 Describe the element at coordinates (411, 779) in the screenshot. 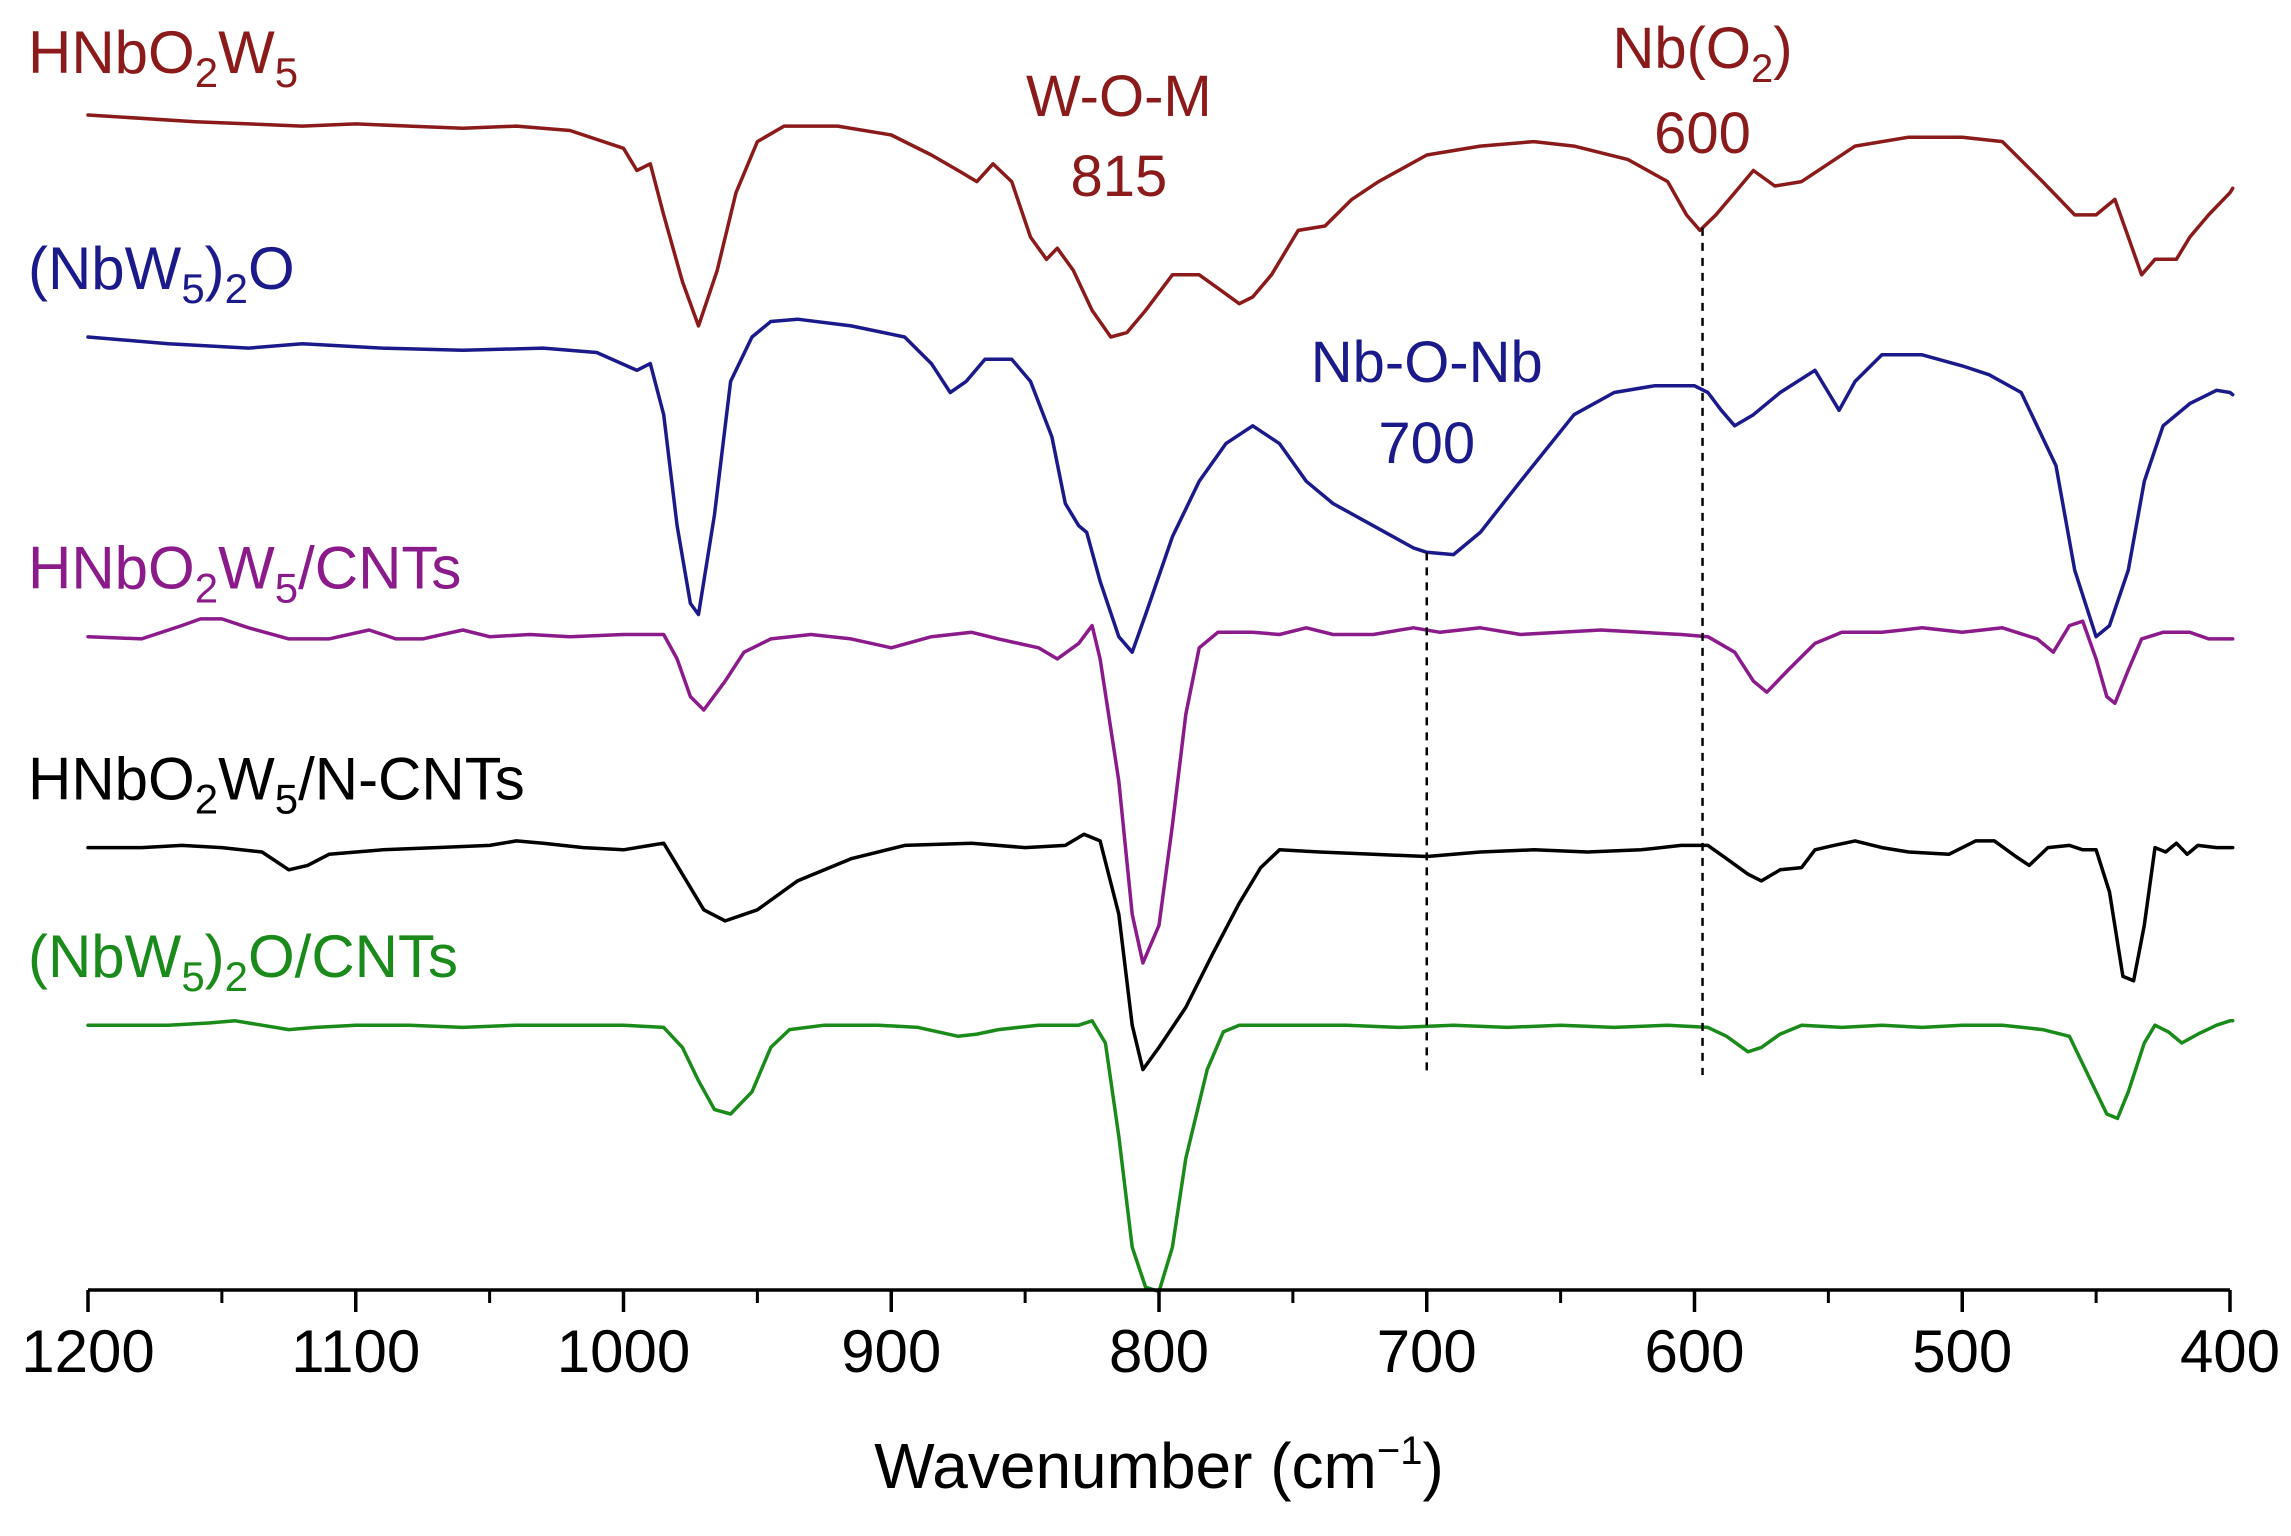

I see `series-label-part: /N-CNTs` at that location.